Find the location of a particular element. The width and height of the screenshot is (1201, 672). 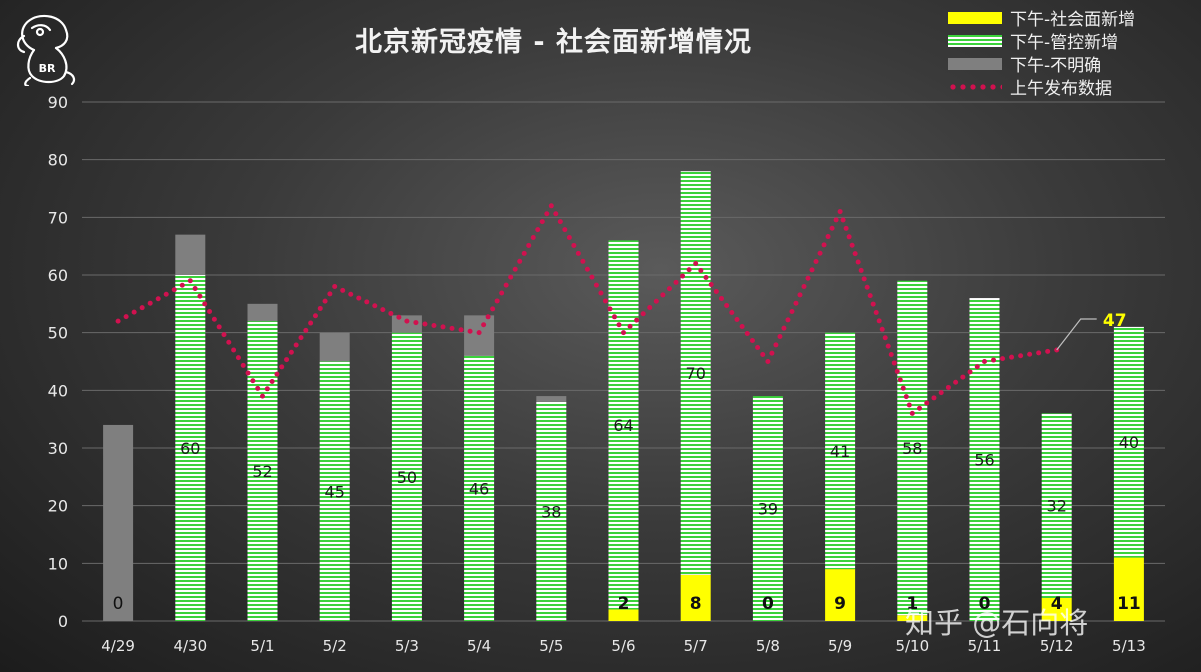

y-tick-label: 90 is located at coordinates (58, 102).